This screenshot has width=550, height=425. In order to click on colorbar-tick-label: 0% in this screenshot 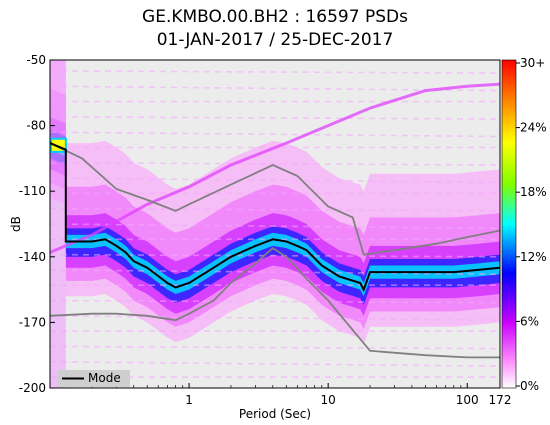, I will do `click(529, 386)`.